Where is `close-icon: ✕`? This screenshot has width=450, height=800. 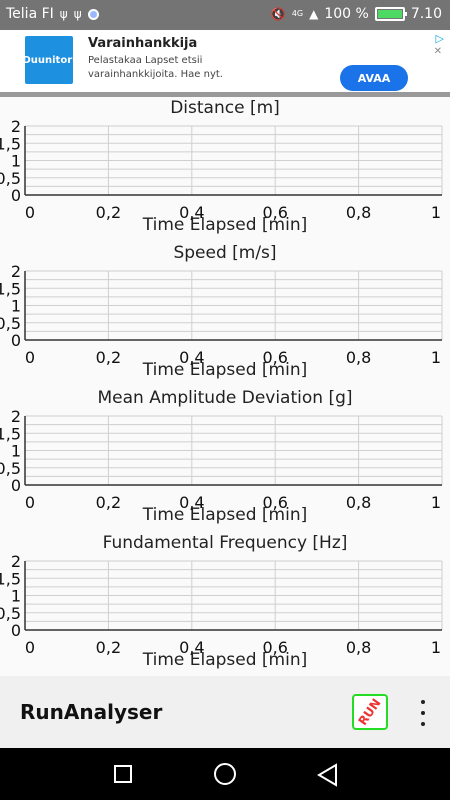 close-icon: ✕ is located at coordinates (437, 51).